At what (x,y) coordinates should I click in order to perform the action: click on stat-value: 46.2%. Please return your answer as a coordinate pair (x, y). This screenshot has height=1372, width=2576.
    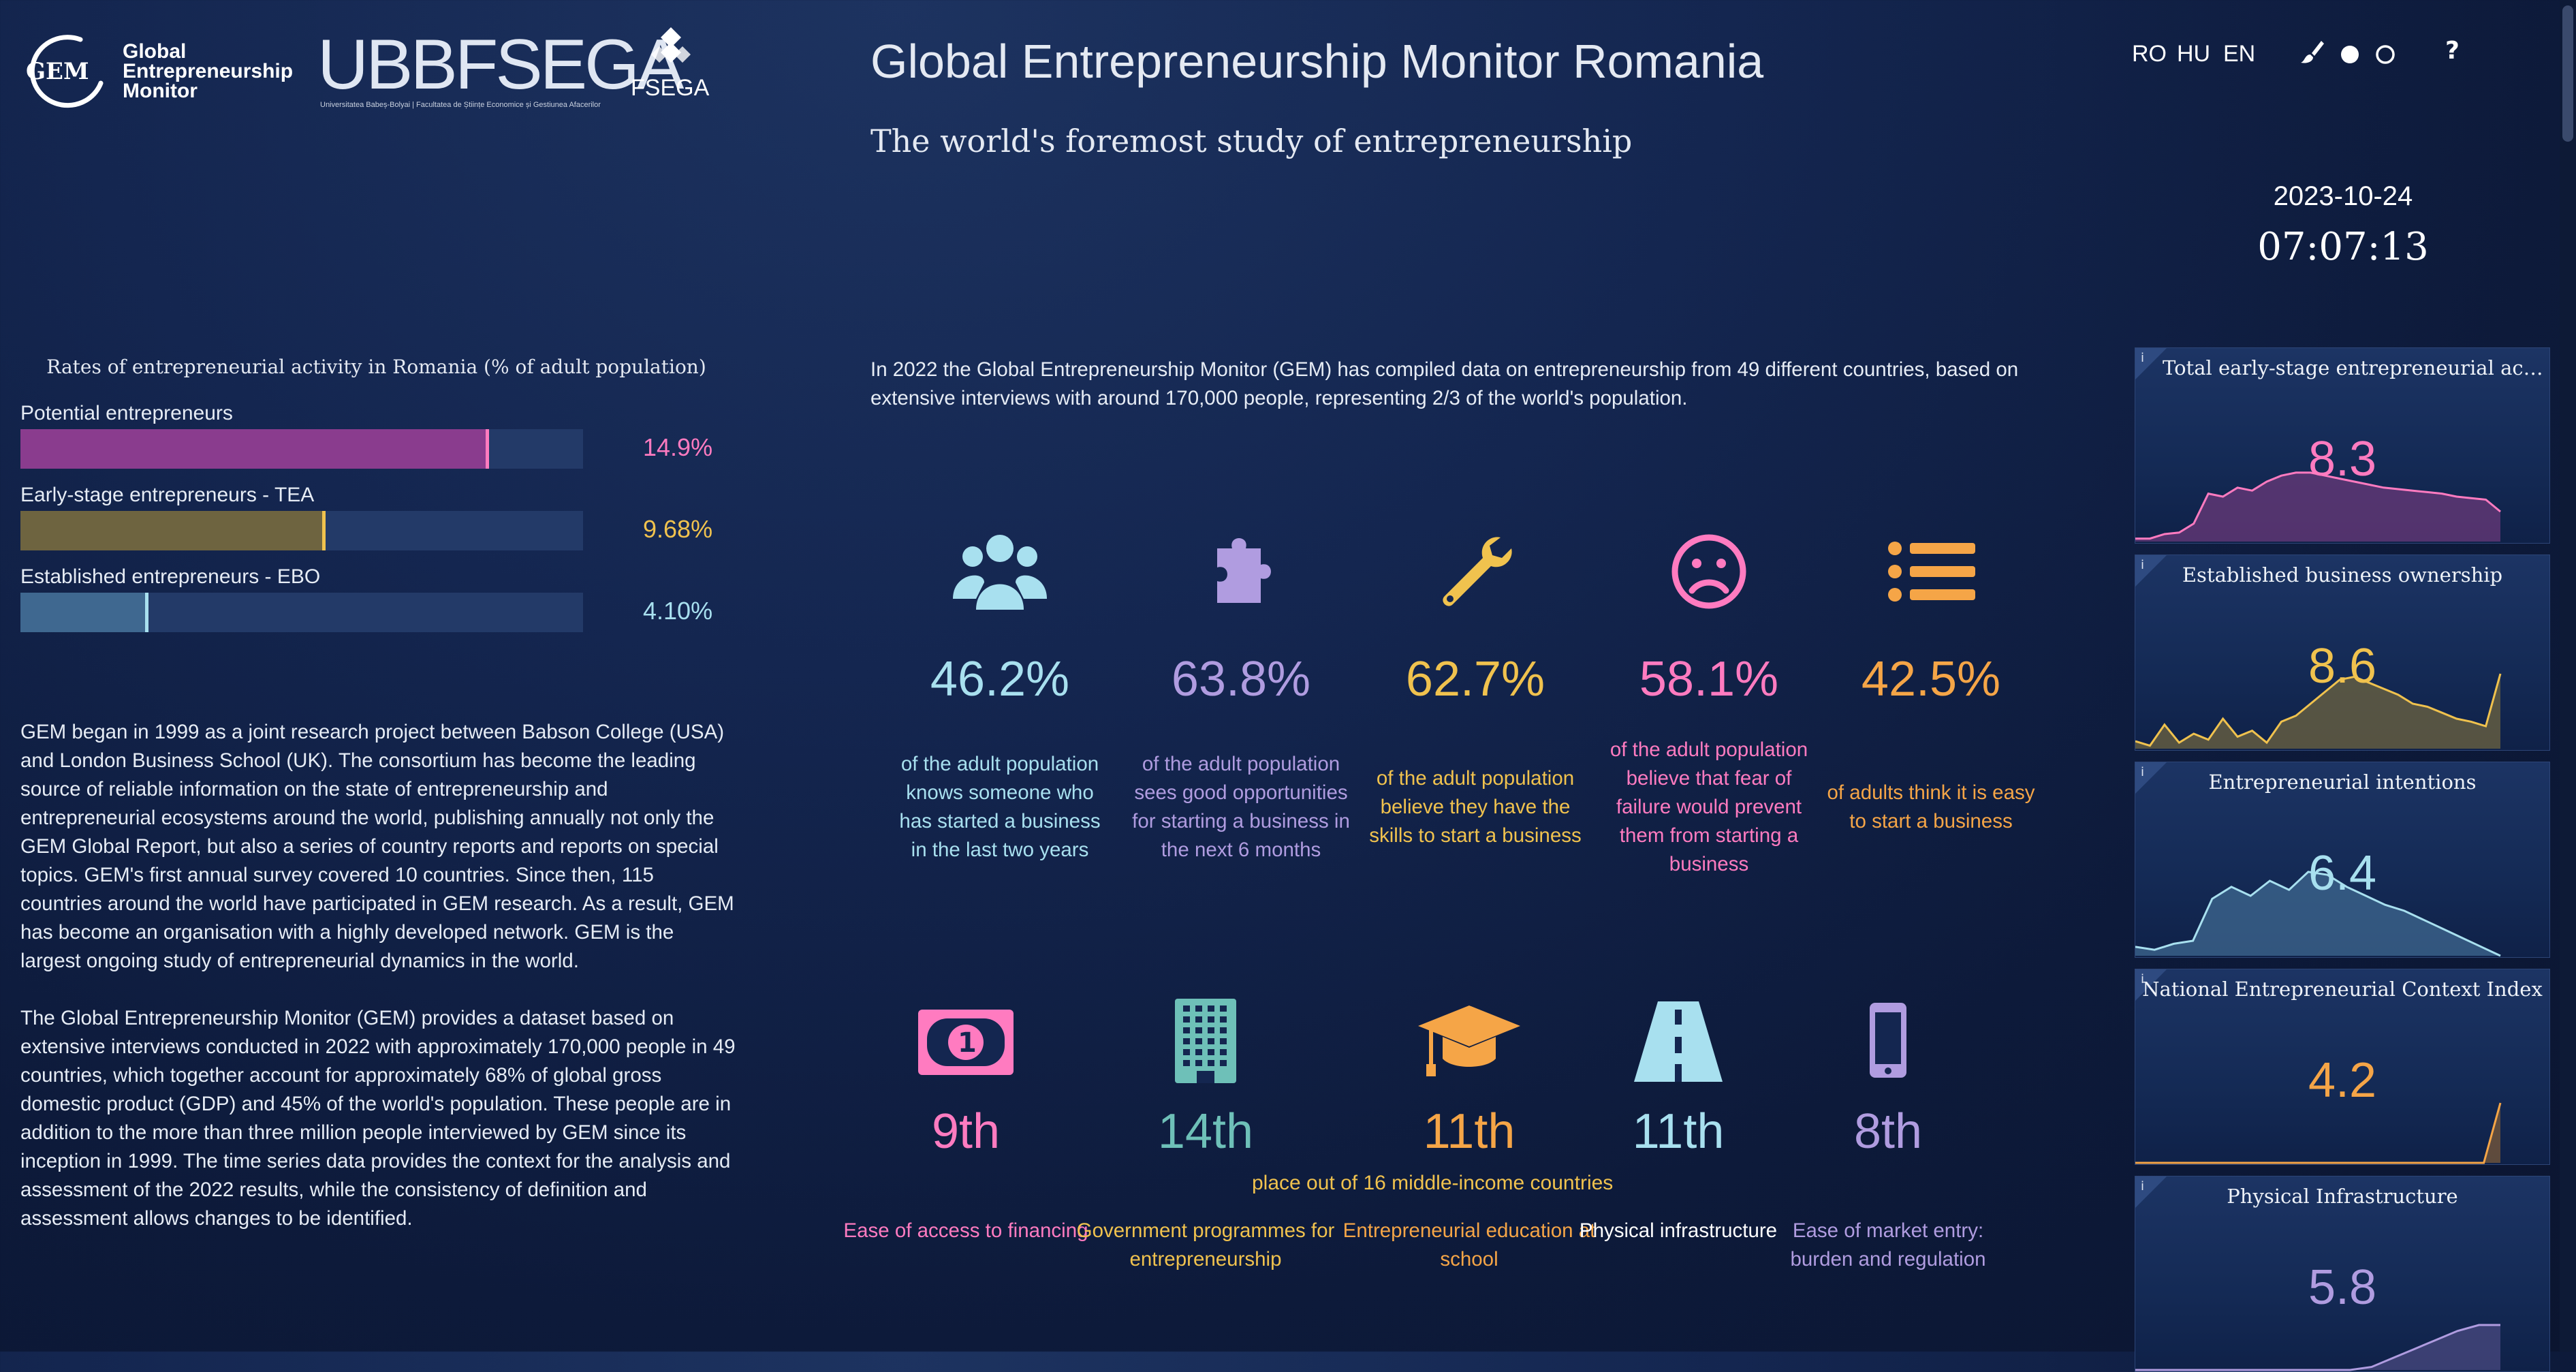
    Looking at the image, I should click on (1000, 679).